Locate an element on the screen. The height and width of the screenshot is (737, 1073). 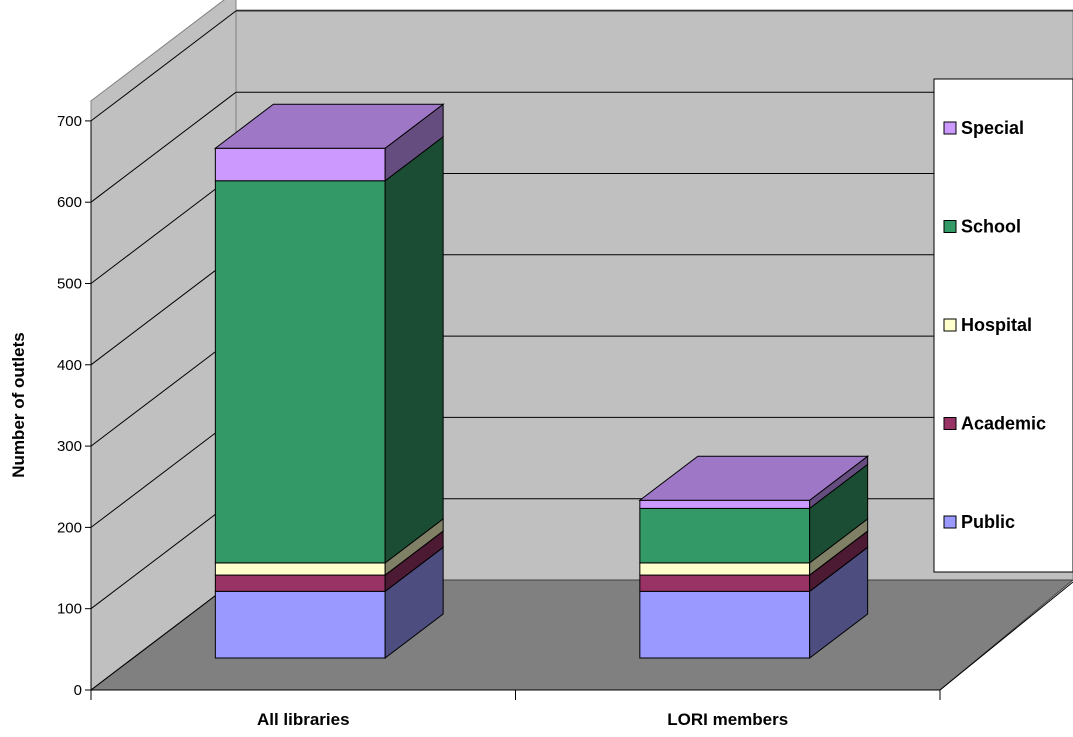
legend-swatch-special is located at coordinates (950, 128).